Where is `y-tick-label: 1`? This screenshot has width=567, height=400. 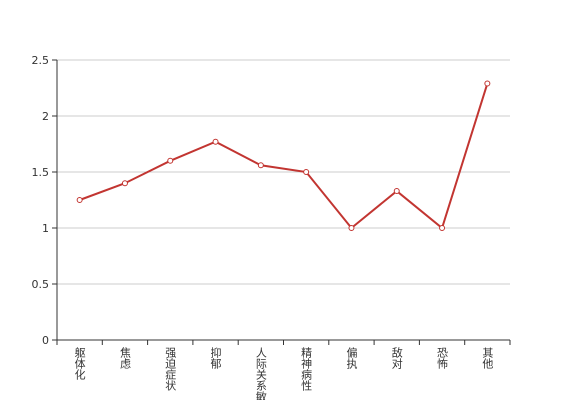 y-tick-label: 1 is located at coordinates (45, 228).